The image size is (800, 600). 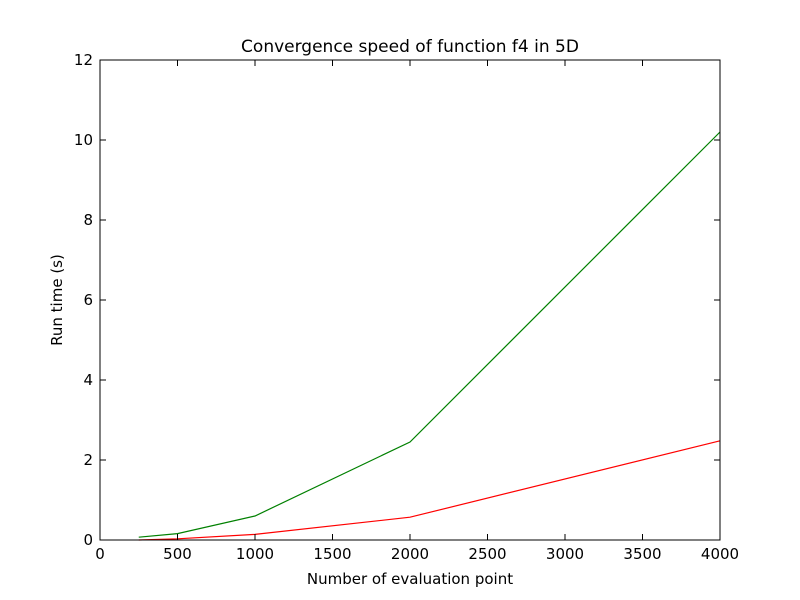 What do you see at coordinates (88, 540) in the screenshot?
I see `y-tick-label: 0` at bounding box center [88, 540].